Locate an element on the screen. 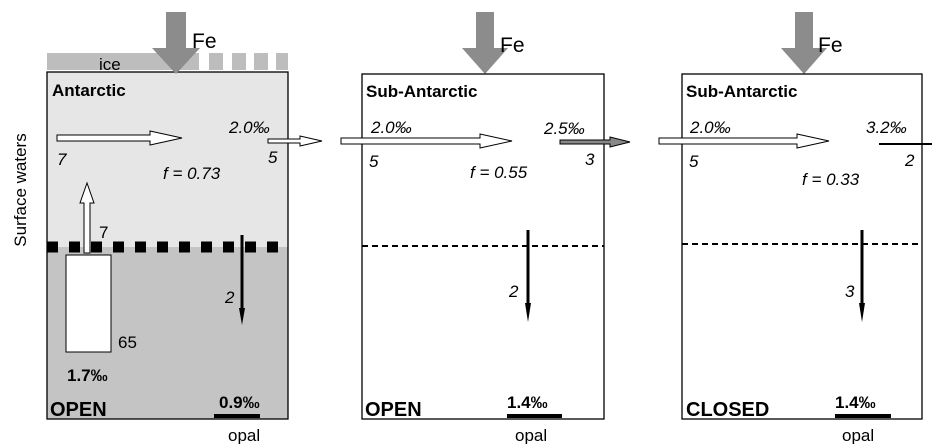 The image size is (935, 444). outflow-delta: 2.0‰ is located at coordinates (249, 127).